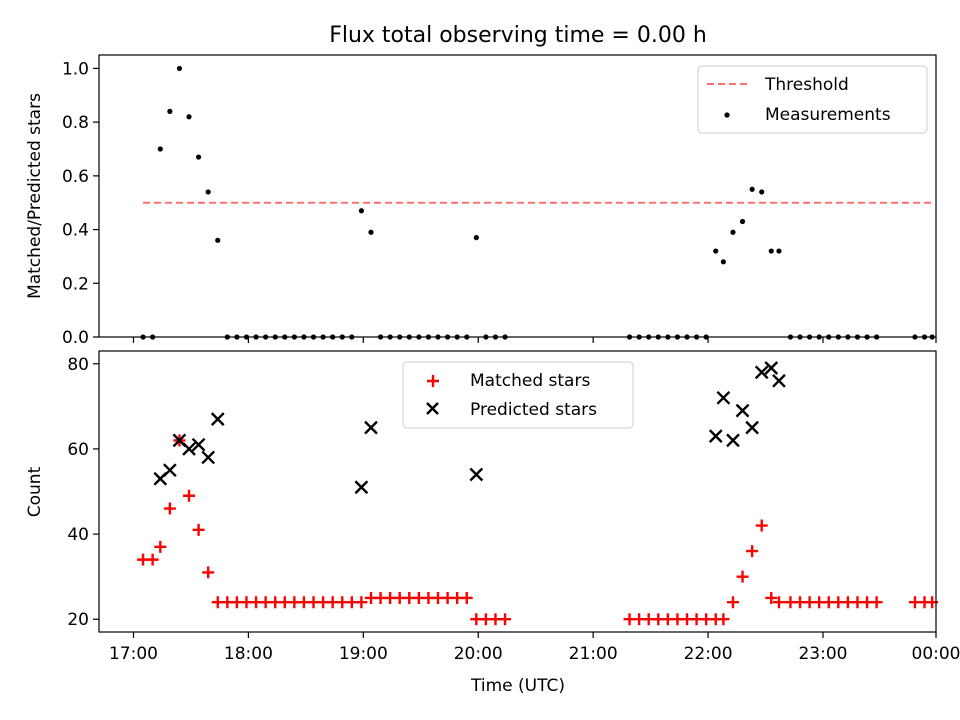 The height and width of the screenshot is (720, 960). I want to click on bottom-y-axis-label: Count, so click(35, 491).